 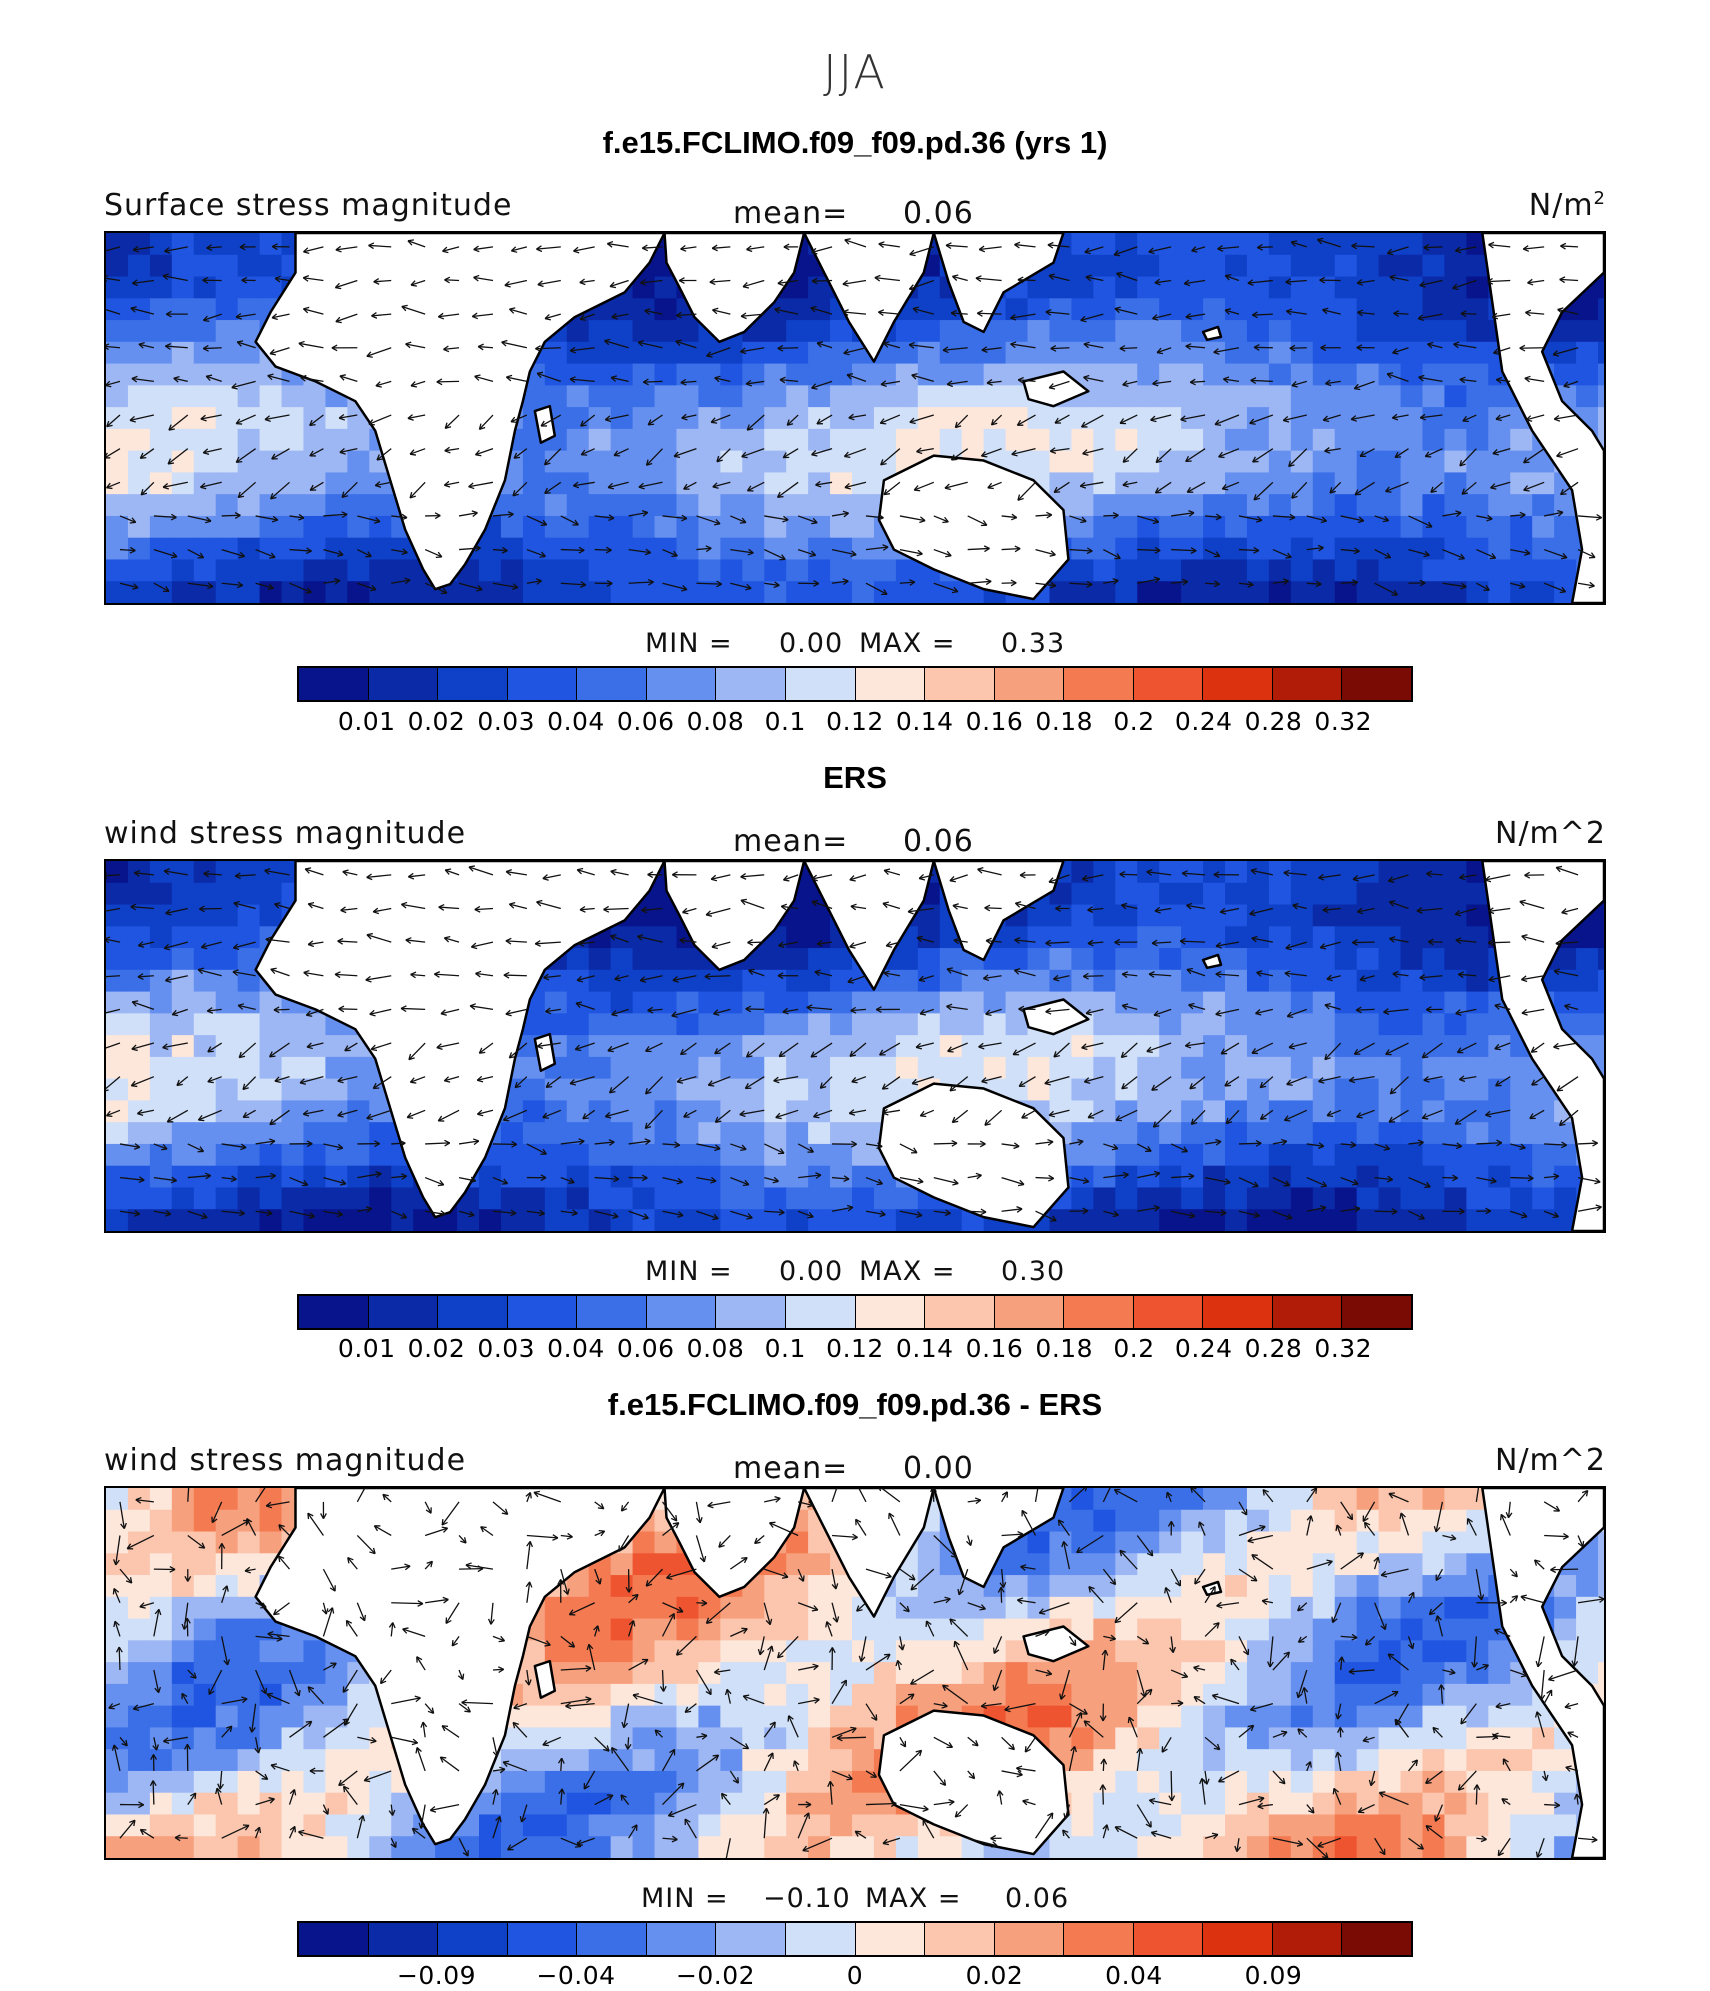 I want to click on panel-3-units: N/m^2, so click(x=1550, y=1460).